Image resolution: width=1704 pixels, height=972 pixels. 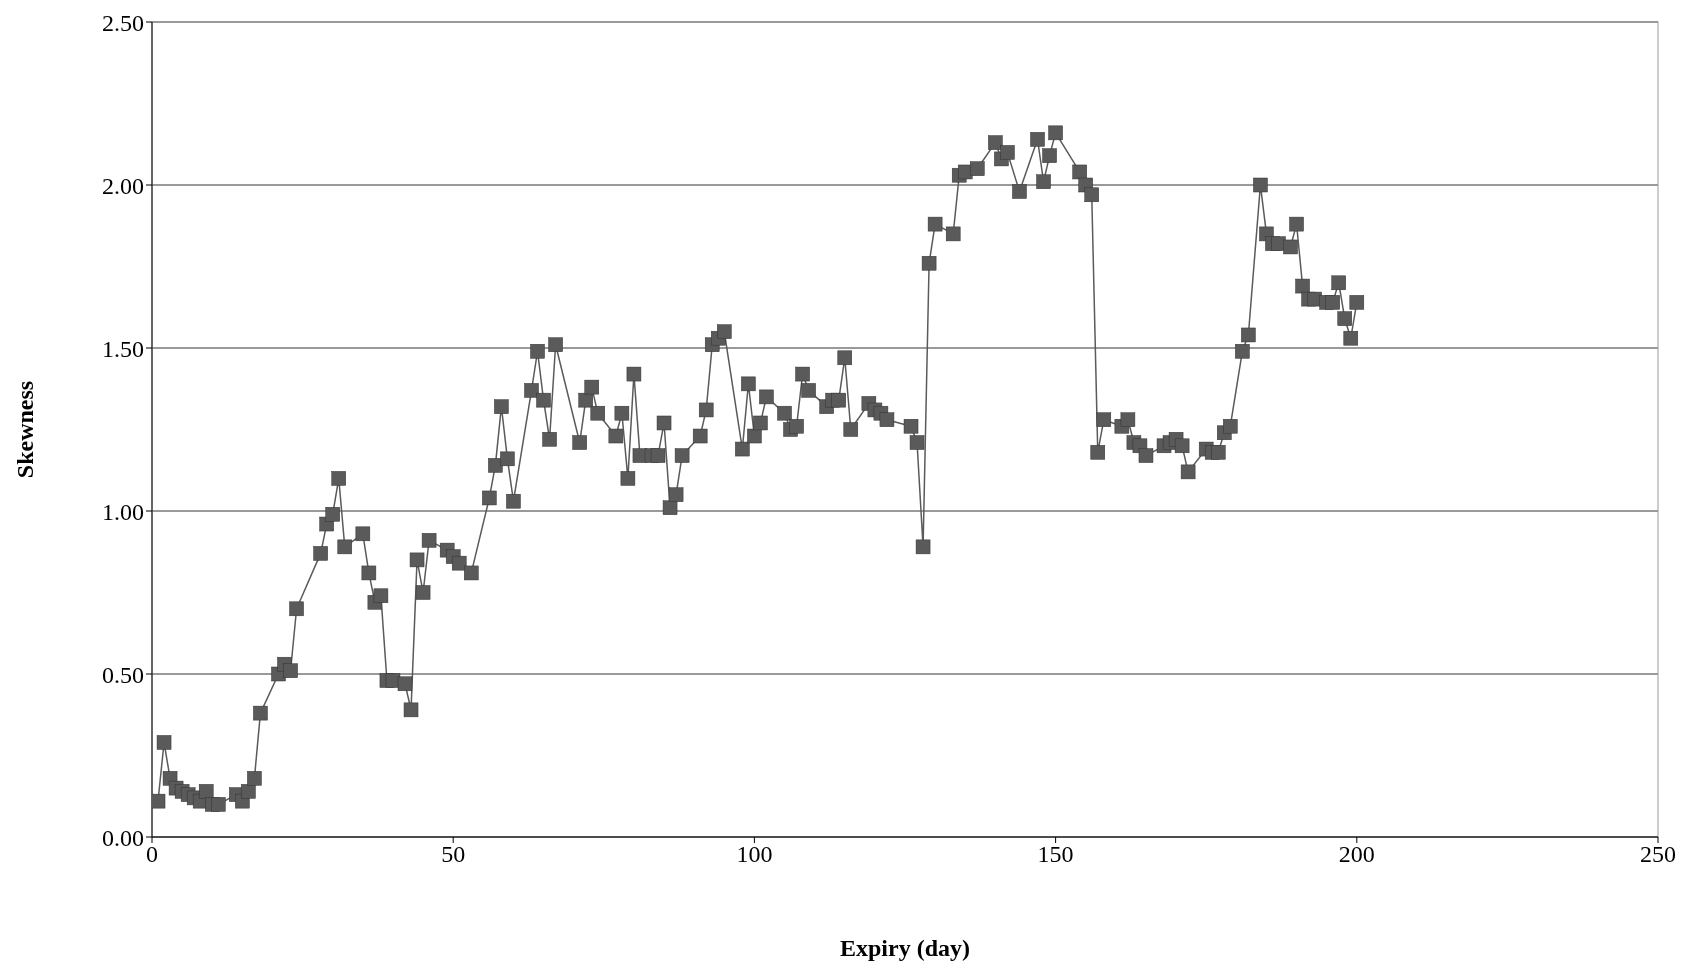 I want to click on y-tick-label: 0.50, so click(x=123, y=674).